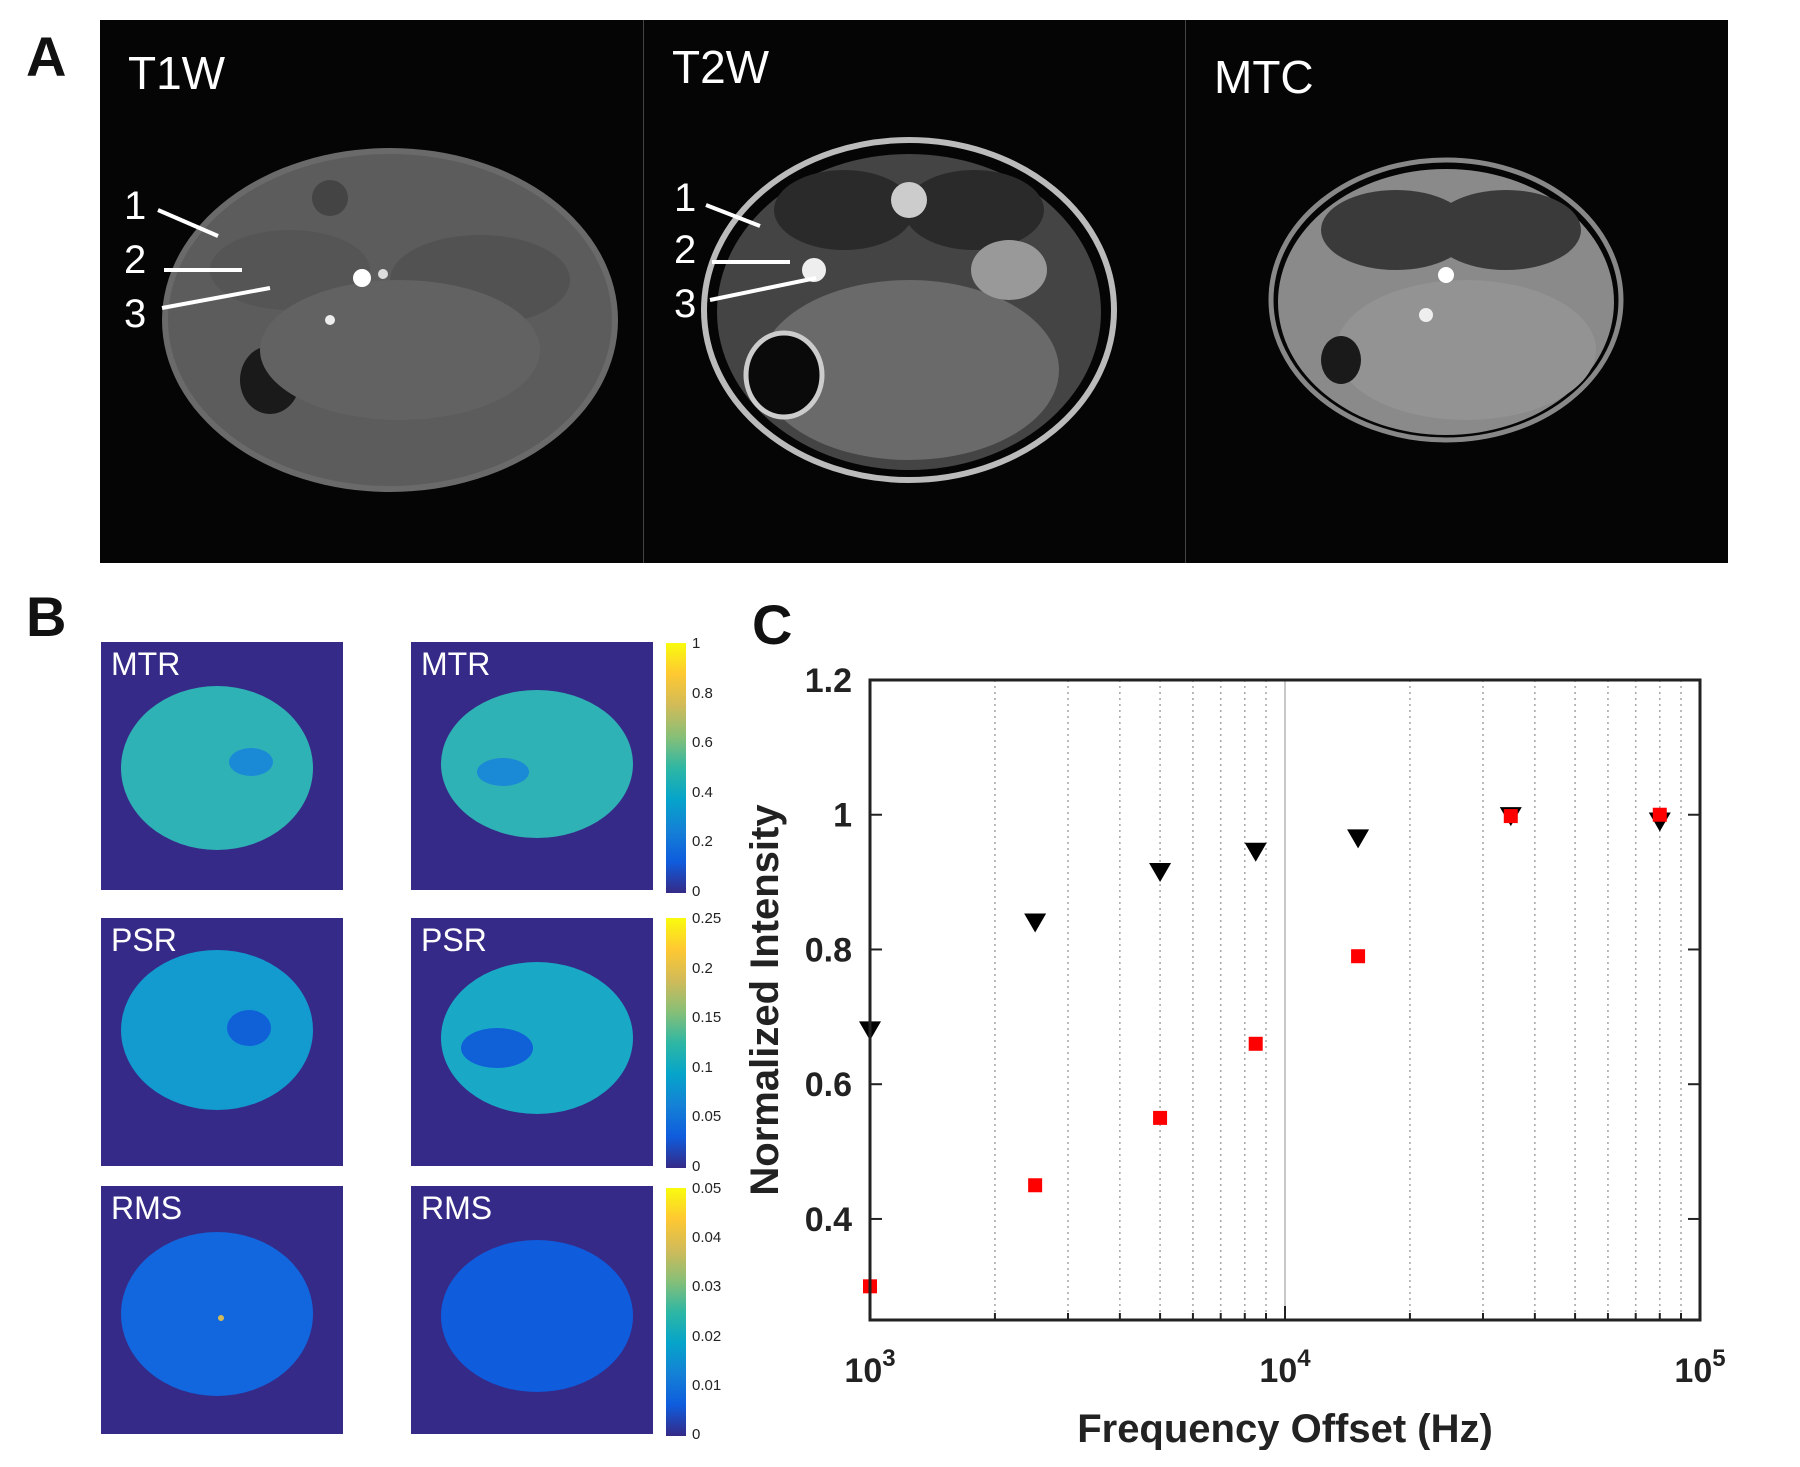  What do you see at coordinates (532, 1310) in the screenshot?
I see `rms-map-2: RMS` at bounding box center [532, 1310].